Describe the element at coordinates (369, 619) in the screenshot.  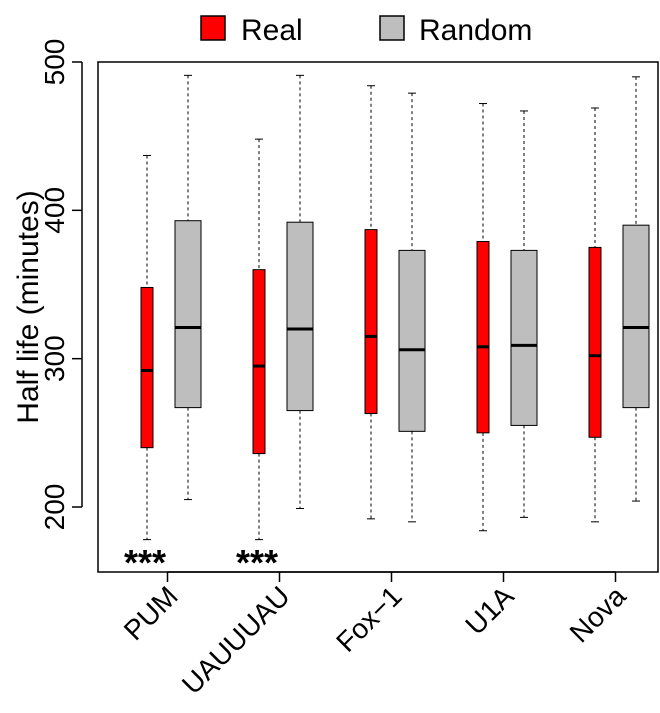
I see `x-tick-label: Fox−1` at that location.